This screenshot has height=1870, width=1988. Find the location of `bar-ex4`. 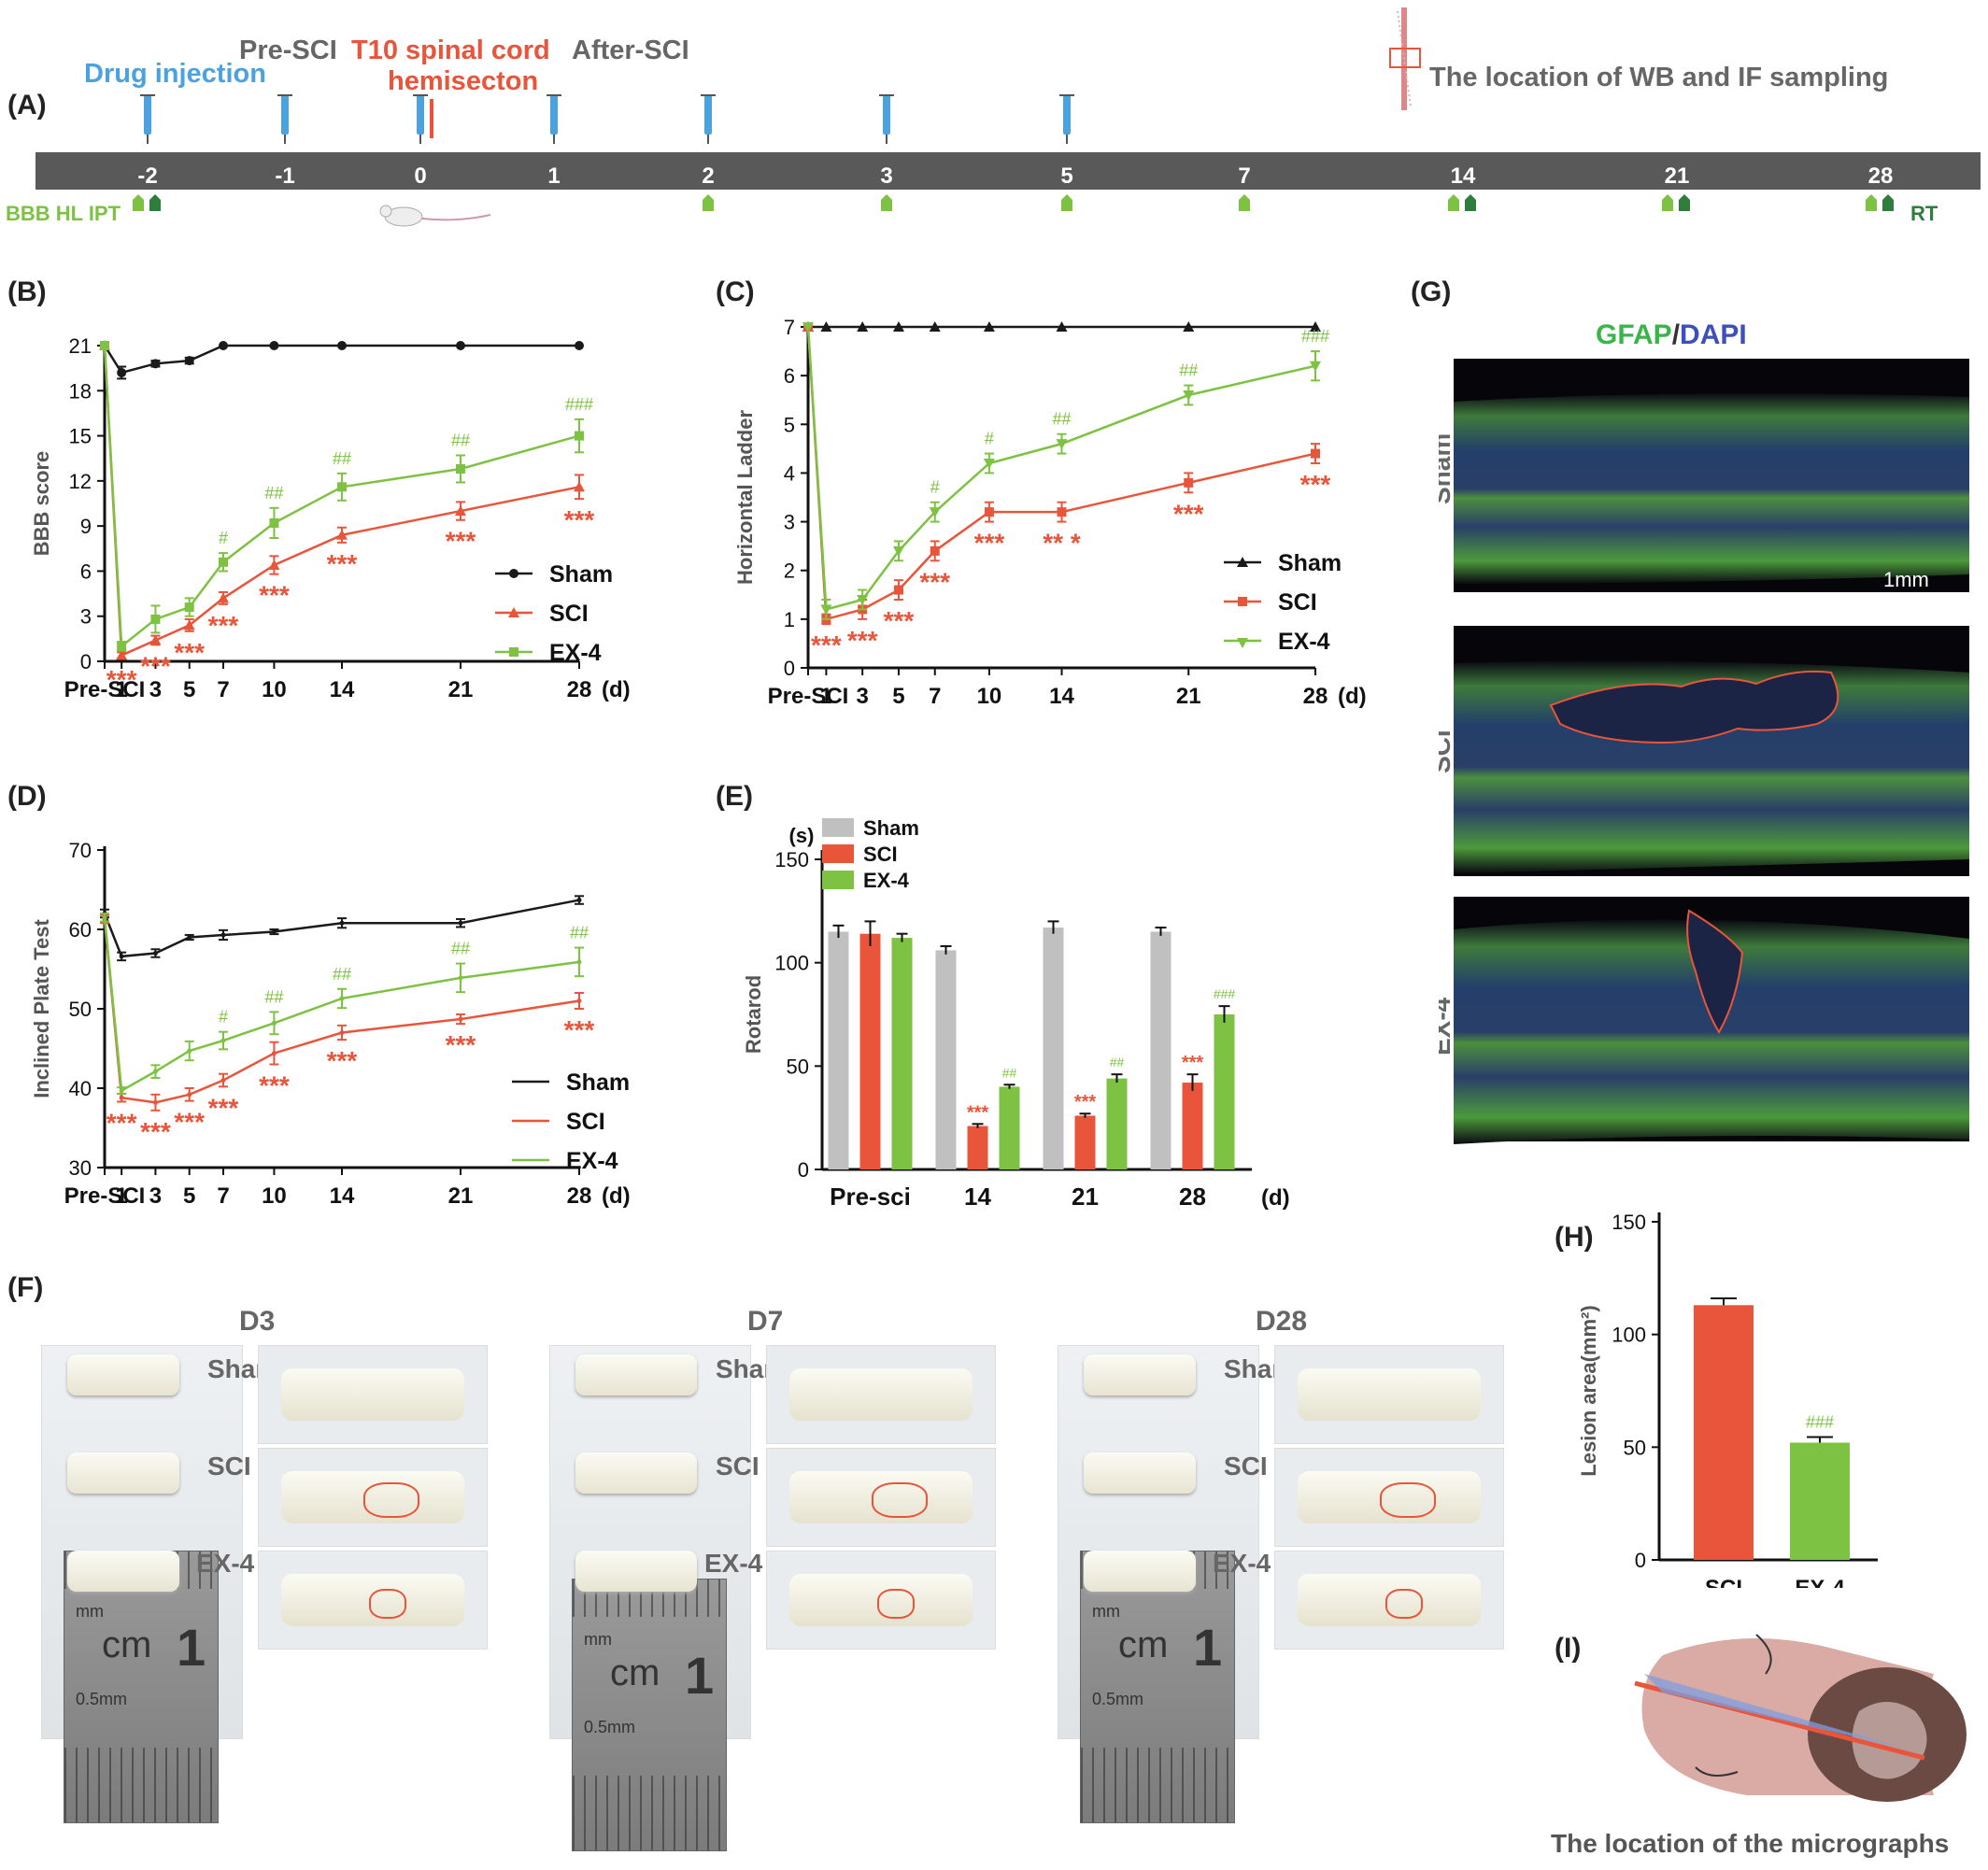

bar-ex4 is located at coordinates (1820, 1501).